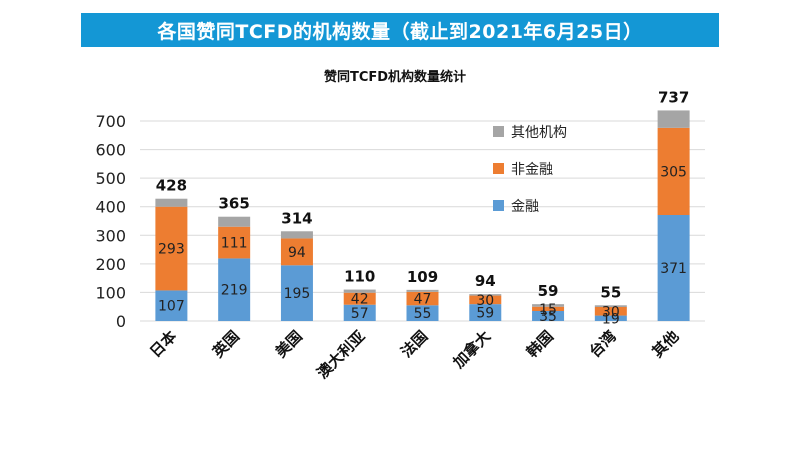  Describe the element at coordinates (289, 344) in the screenshot. I see `x-tick-label: 美国` at that location.